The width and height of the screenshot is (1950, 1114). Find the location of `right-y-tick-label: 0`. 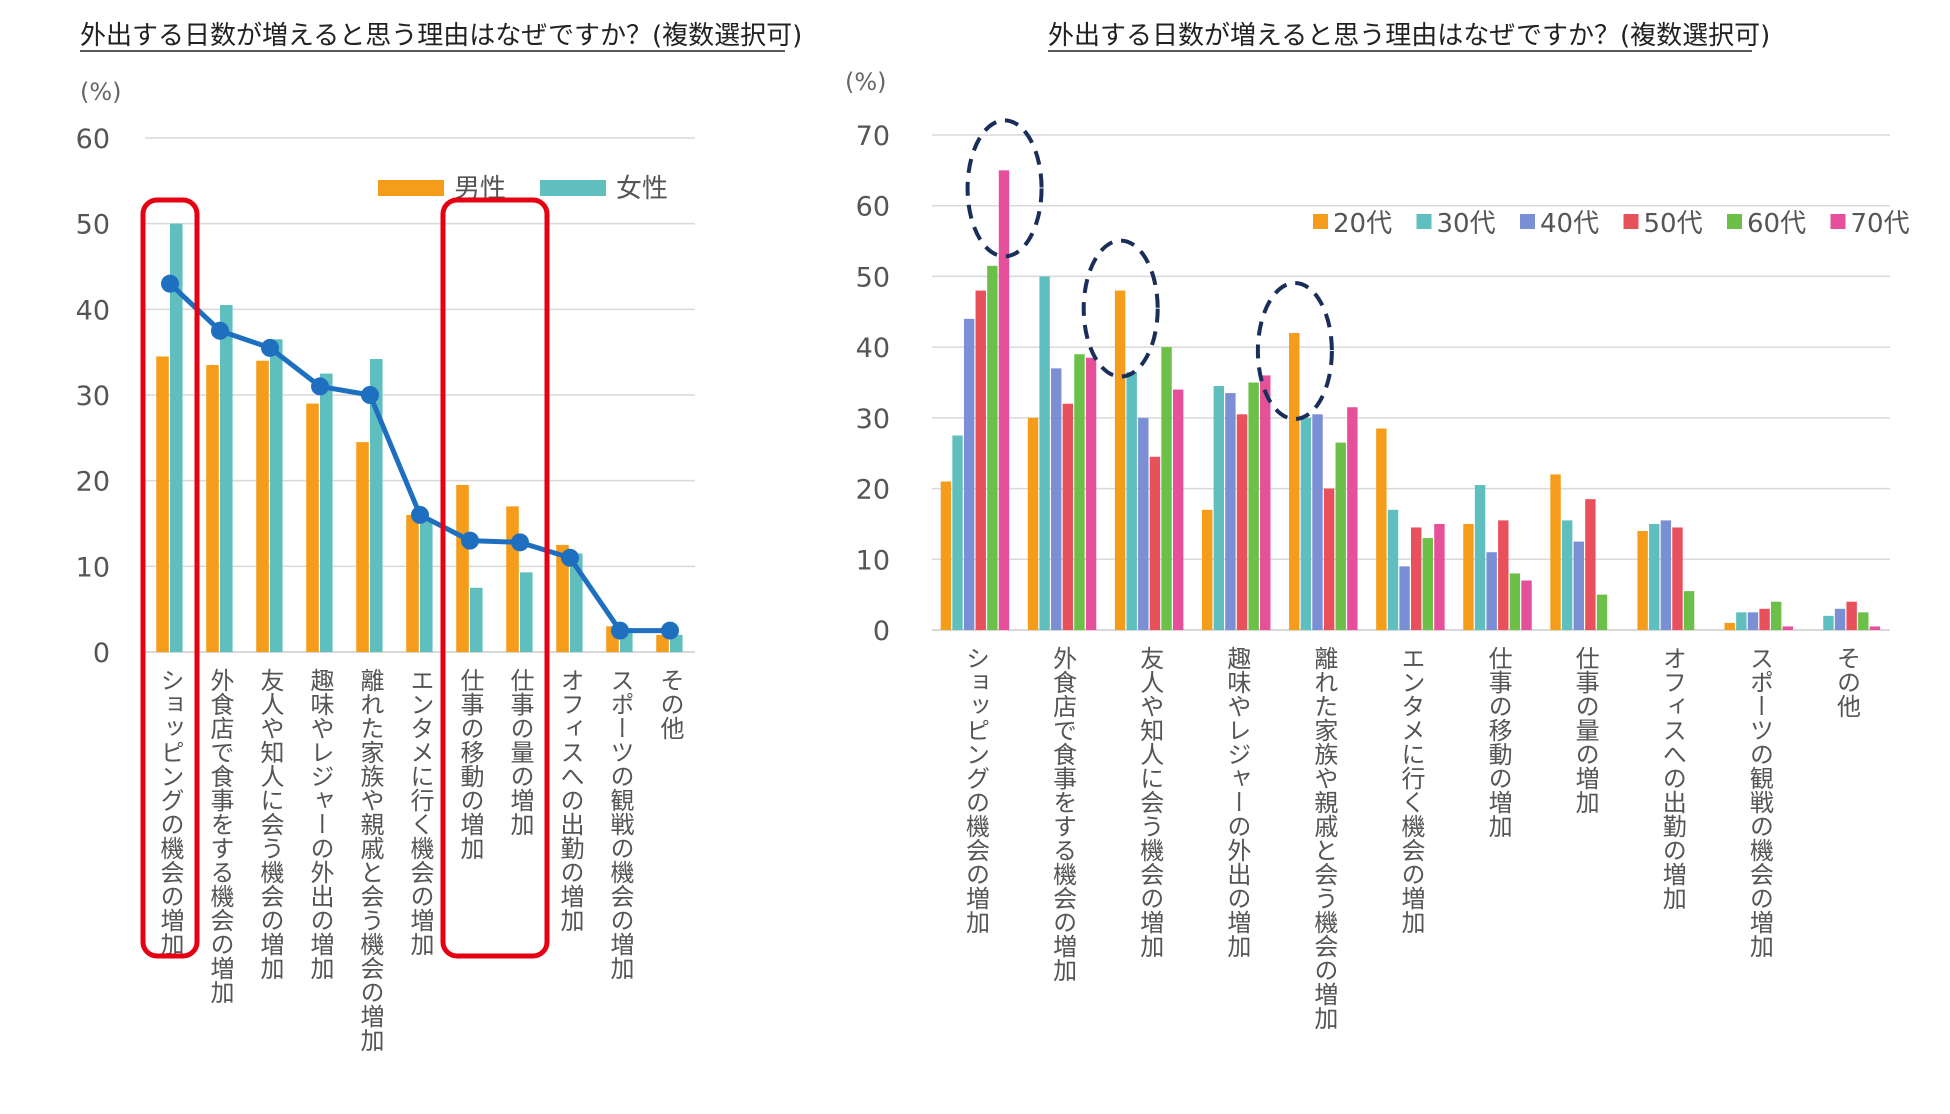

right-y-tick-label: 0 is located at coordinates (881, 631).